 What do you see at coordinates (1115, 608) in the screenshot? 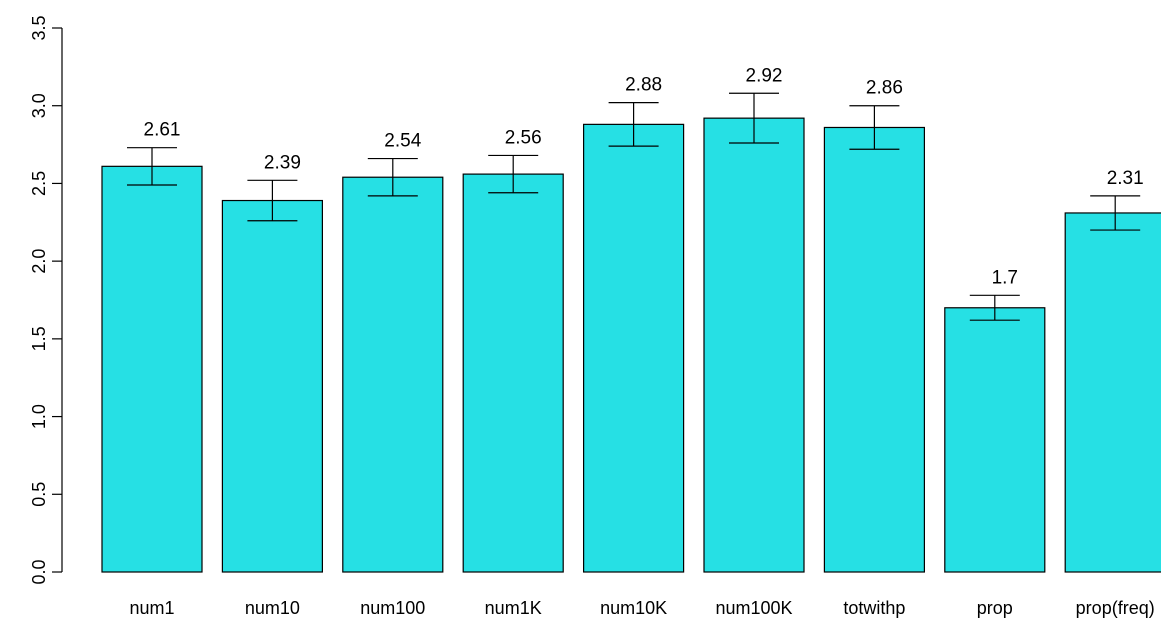
I see `category-label: prop(freq)` at bounding box center [1115, 608].